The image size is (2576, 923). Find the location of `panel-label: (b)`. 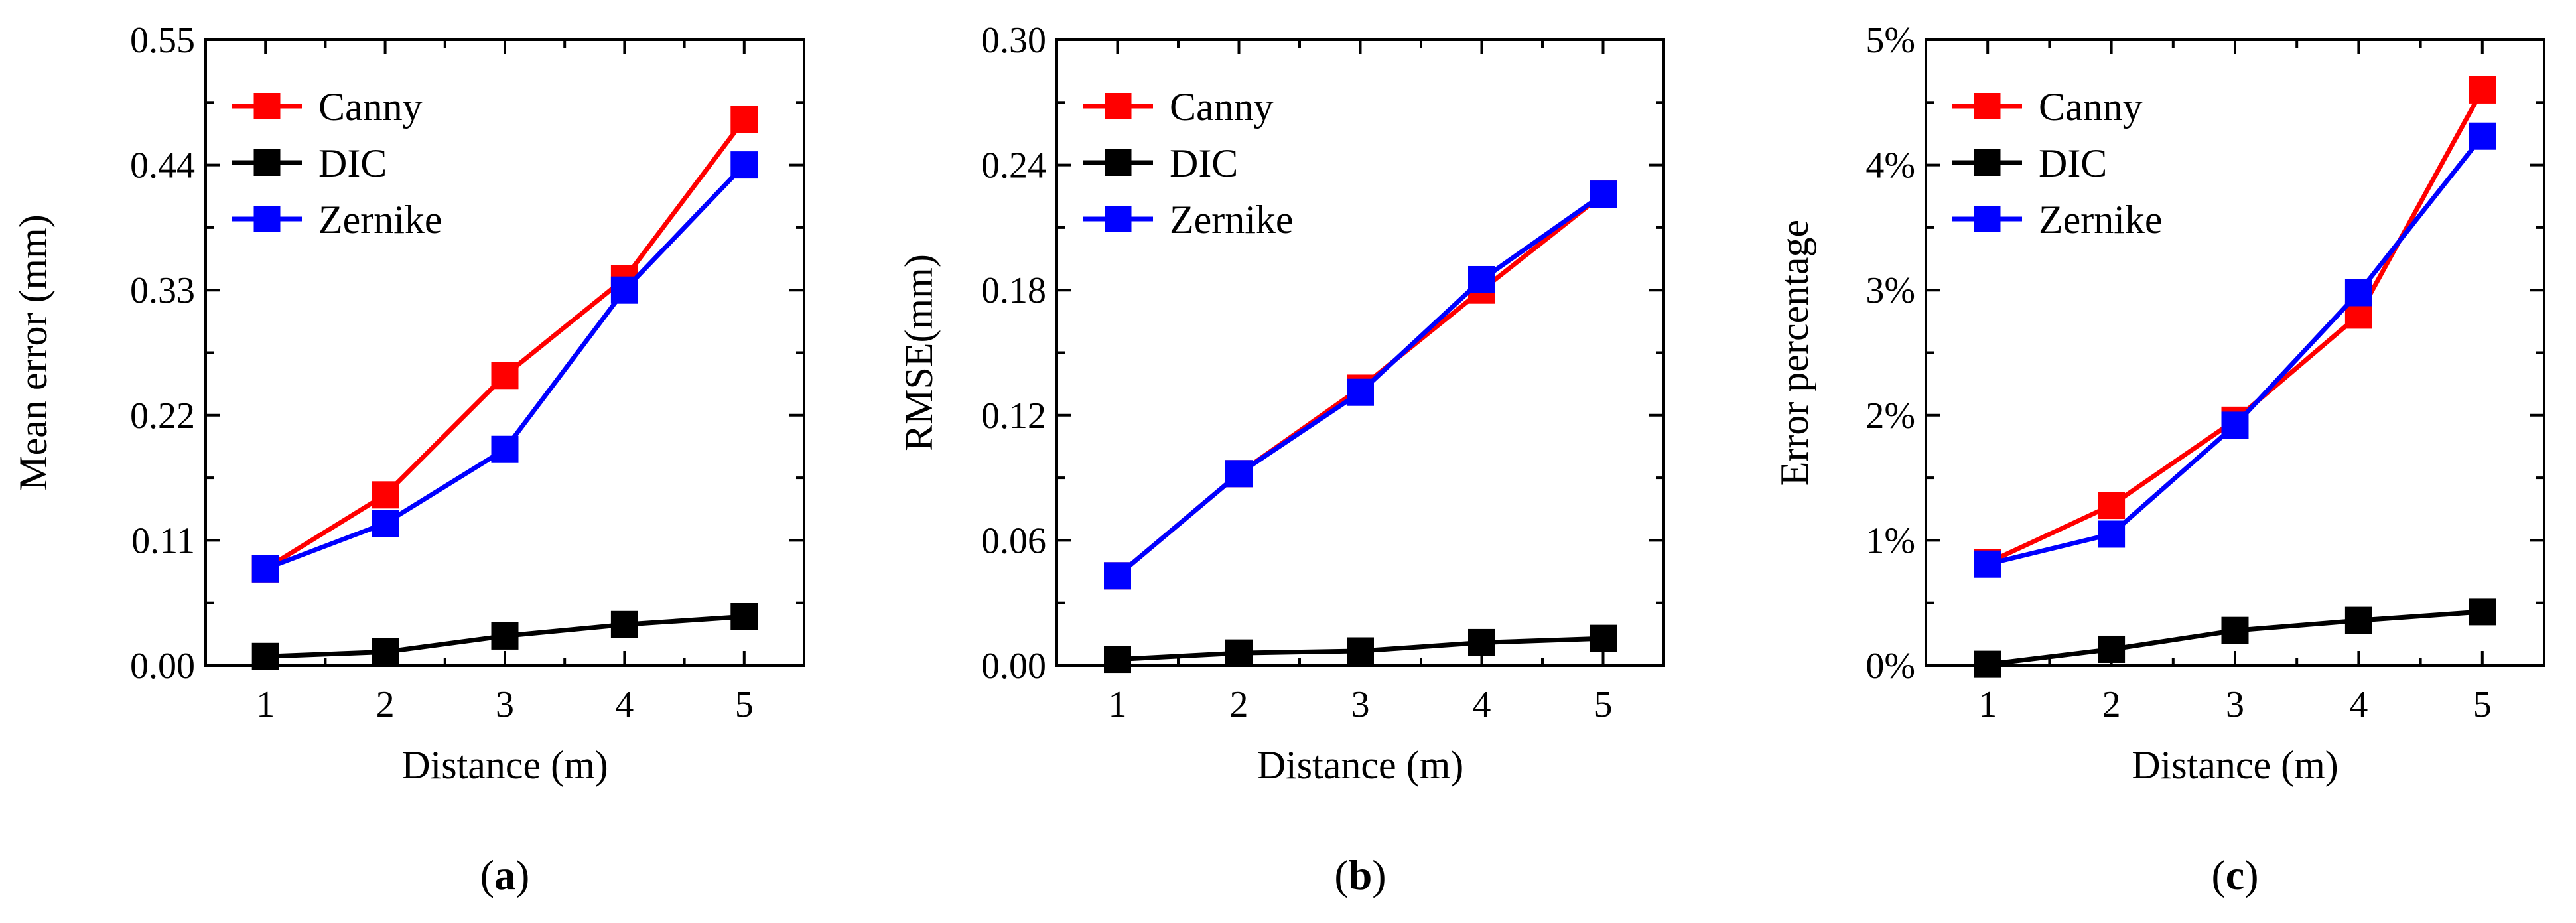

panel-label: (b) is located at coordinates (1360, 874).